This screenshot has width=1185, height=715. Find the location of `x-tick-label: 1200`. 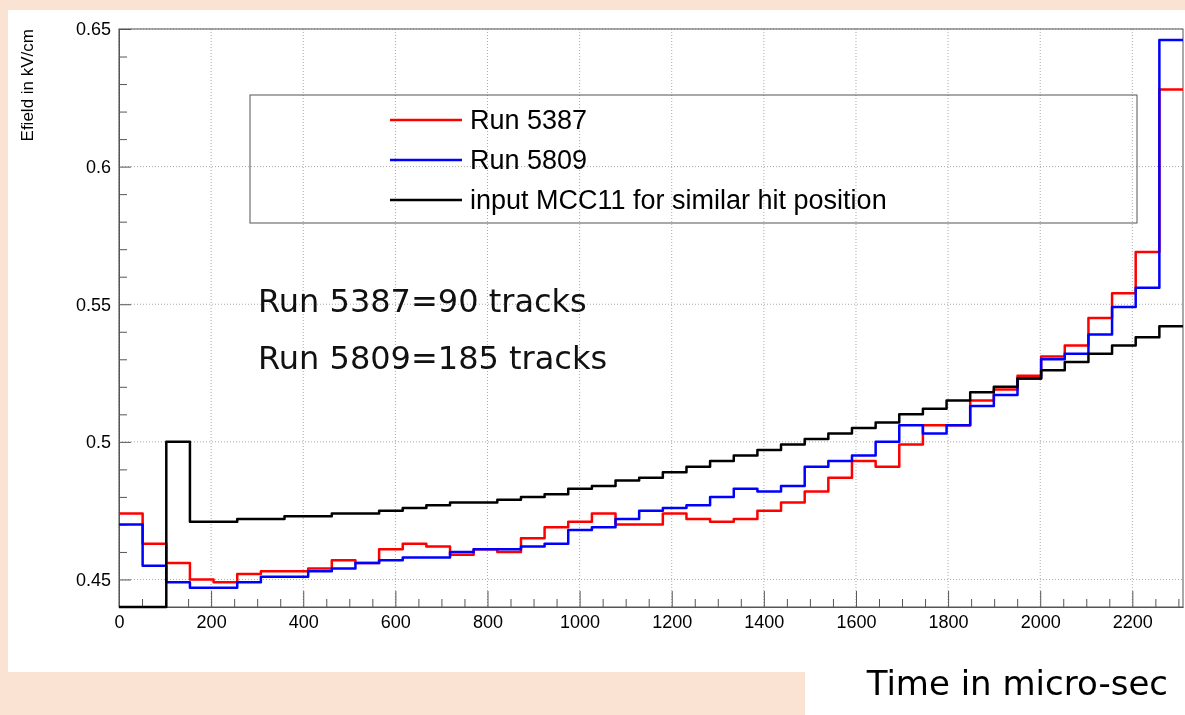

x-tick-label: 1200 is located at coordinates (672, 621).